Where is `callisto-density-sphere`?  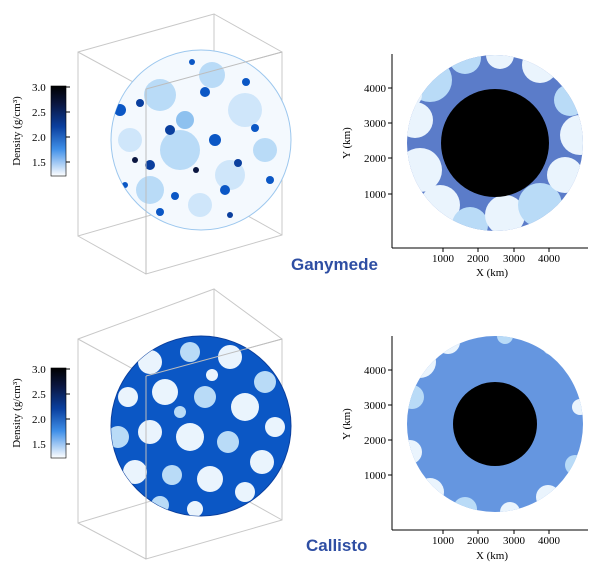 callisto-density-sphere is located at coordinates (201, 426).